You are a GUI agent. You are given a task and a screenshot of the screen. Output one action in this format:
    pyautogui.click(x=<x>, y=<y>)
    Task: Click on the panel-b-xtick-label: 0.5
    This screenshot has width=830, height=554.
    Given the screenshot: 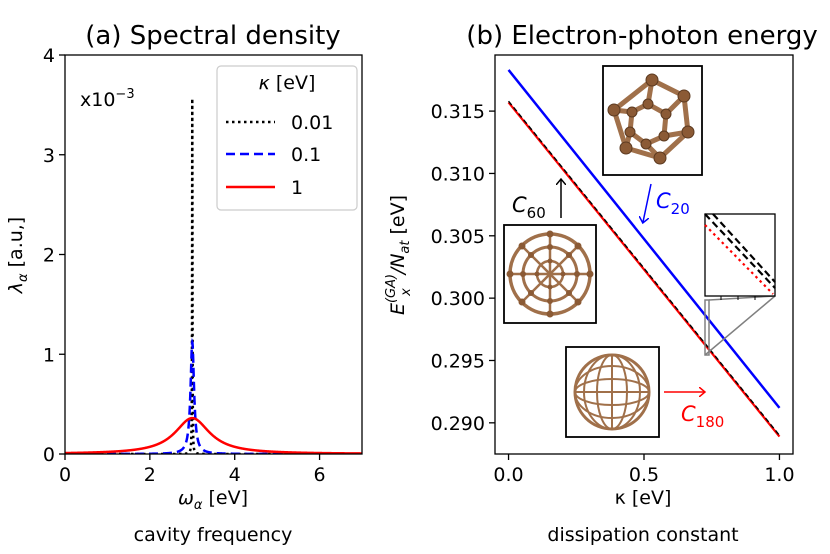 What is the action you would take?
    pyautogui.click(x=644, y=475)
    